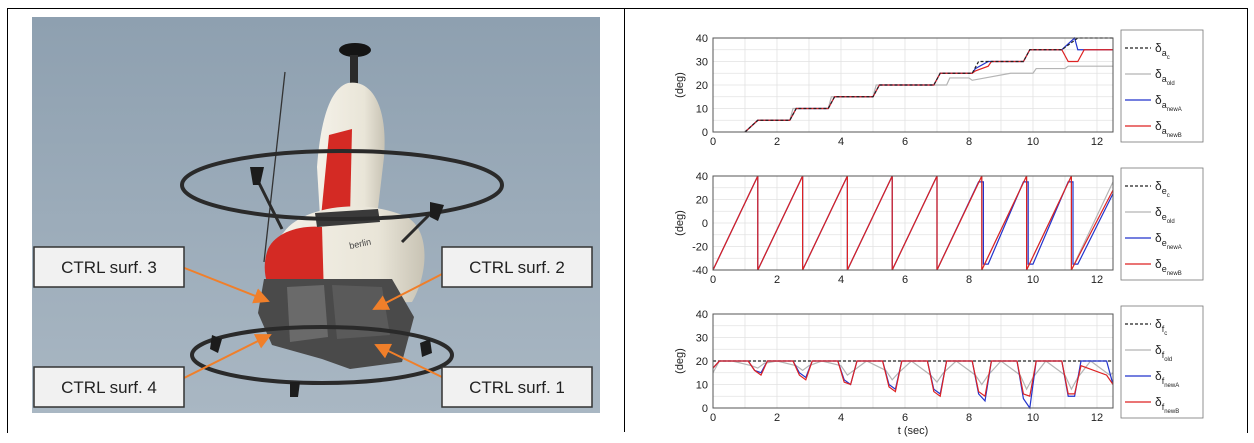  Describe the element at coordinates (360, 244) in the screenshot. I see `body-logo: berlin` at that location.